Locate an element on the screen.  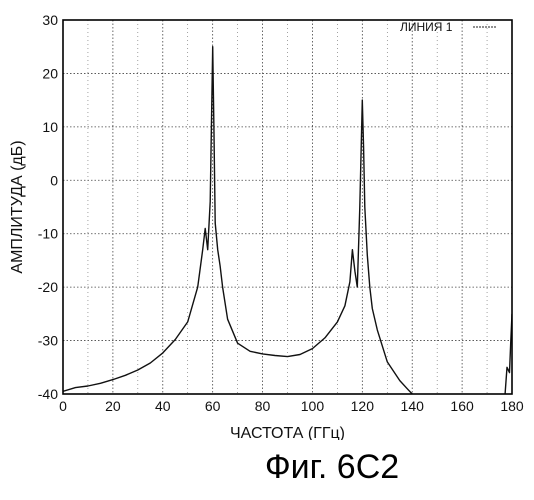
x-tick-label: 180 is located at coordinates (512, 406).